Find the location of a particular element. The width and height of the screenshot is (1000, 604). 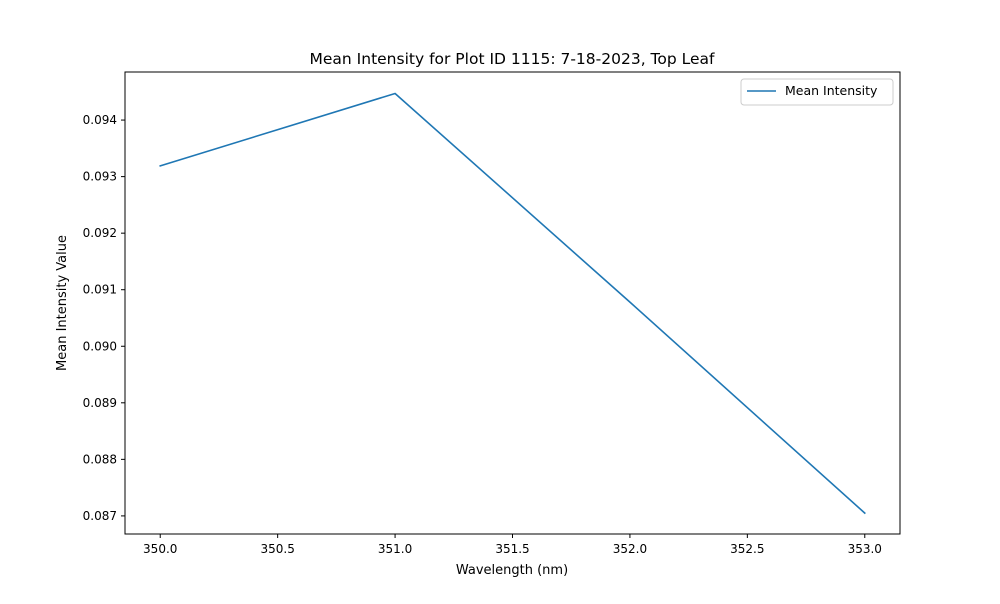

x-tick-label: 352.5 is located at coordinates (747, 549).